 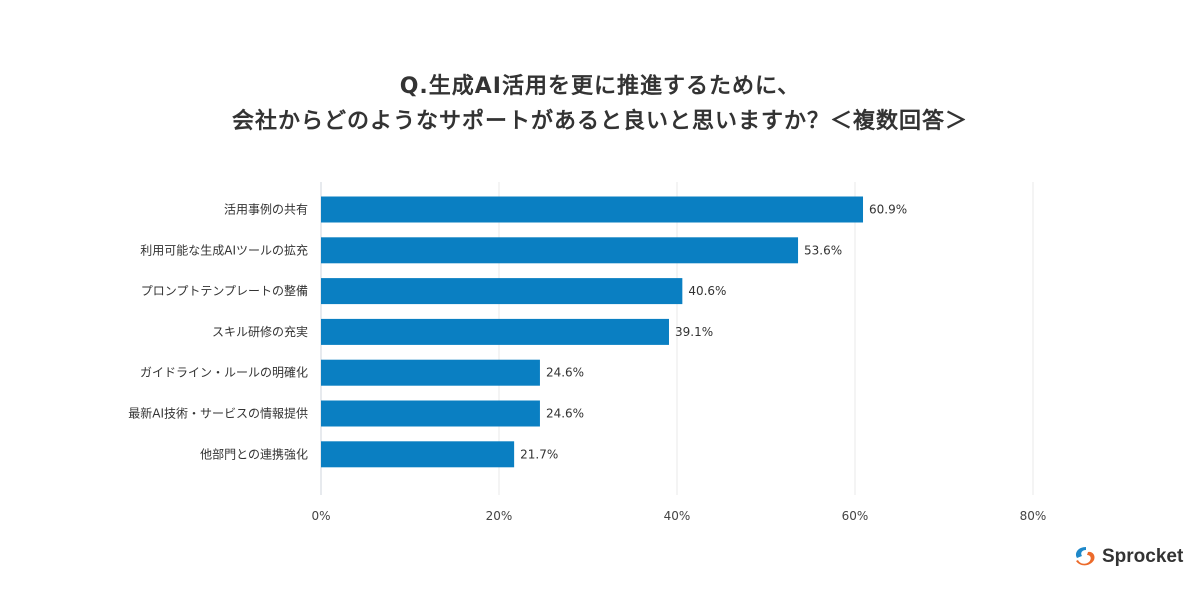 What do you see at coordinates (499, 516) in the screenshot?
I see `x-tick-label: 20%` at bounding box center [499, 516].